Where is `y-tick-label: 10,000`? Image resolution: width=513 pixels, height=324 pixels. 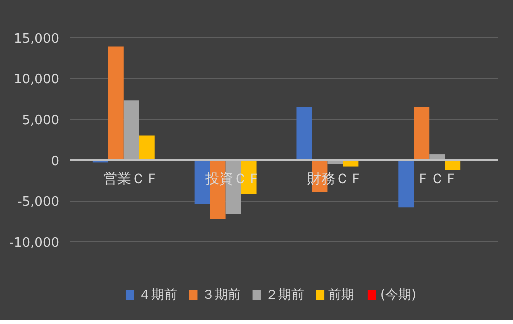 y-tick-label: 10,000 is located at coordinates (37, 80).